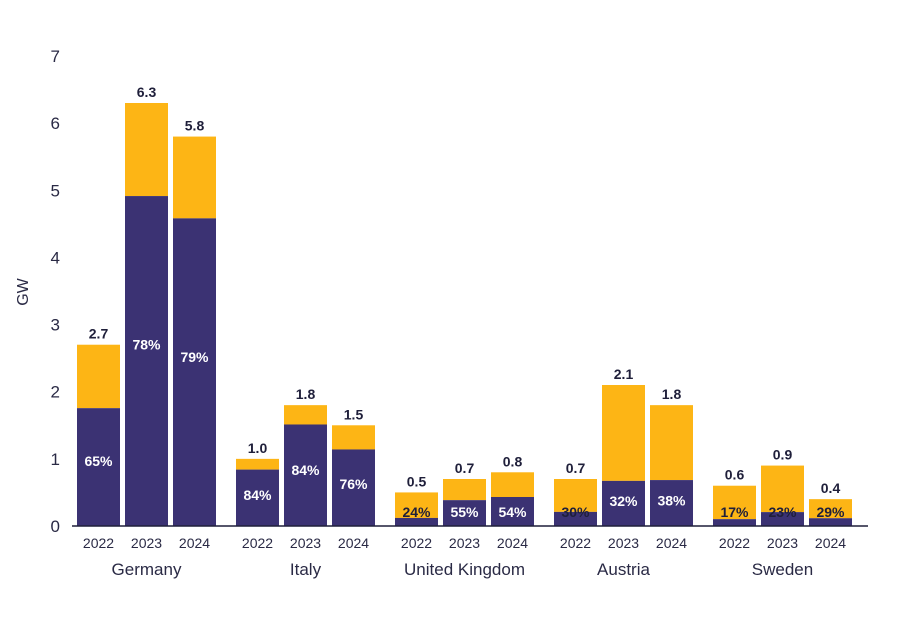 Image resolution: width=900 pixels, height=633 pixels. What do you see at coordinates (782, 512) in the screenshot?
I see `bar-share-label: 23%` at bounding box center [782, 512].